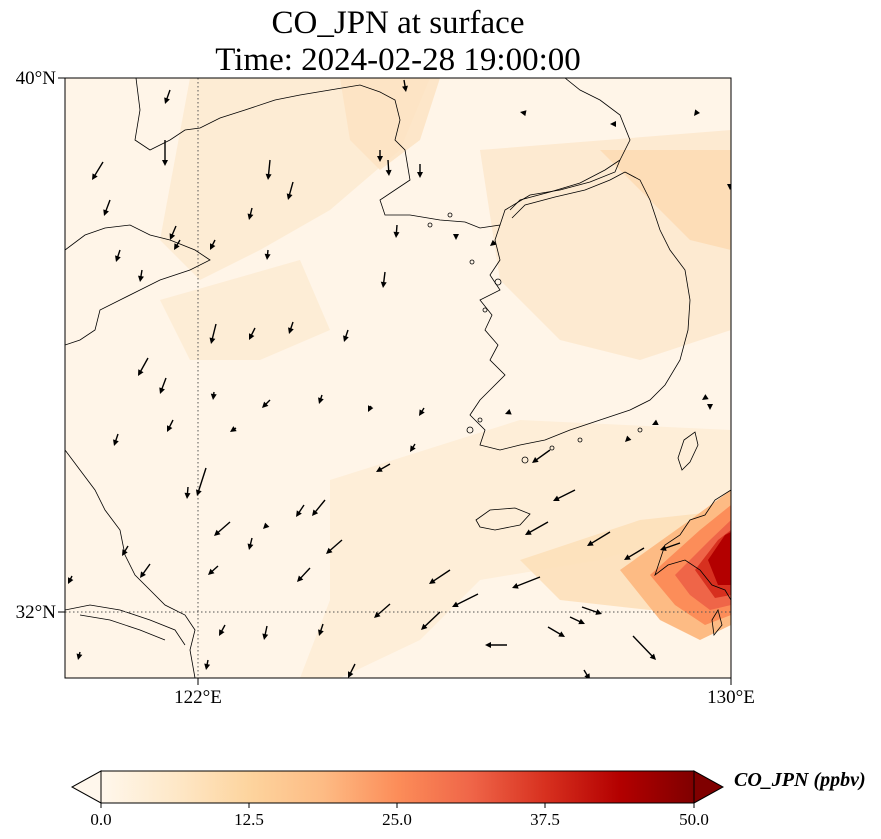 This screenshot has height=839, width=881. Describe the element at coordinates (36, 612) in the screenshot. I see `lat-tick-32: 32°N` at that location.